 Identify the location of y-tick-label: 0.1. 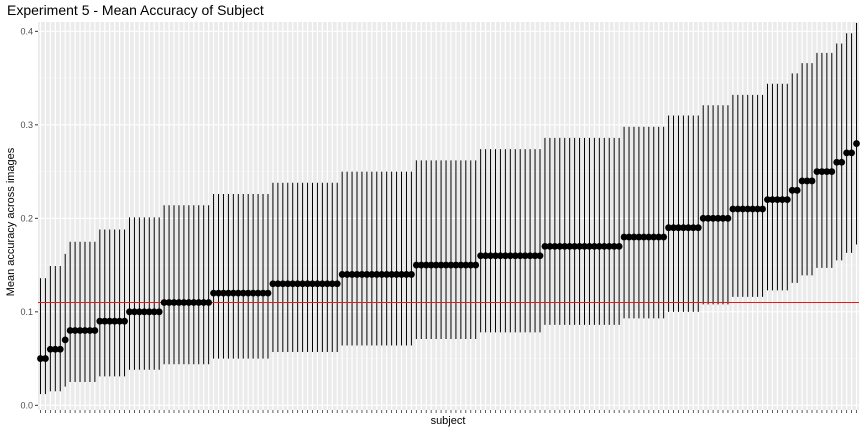
(26, 312).